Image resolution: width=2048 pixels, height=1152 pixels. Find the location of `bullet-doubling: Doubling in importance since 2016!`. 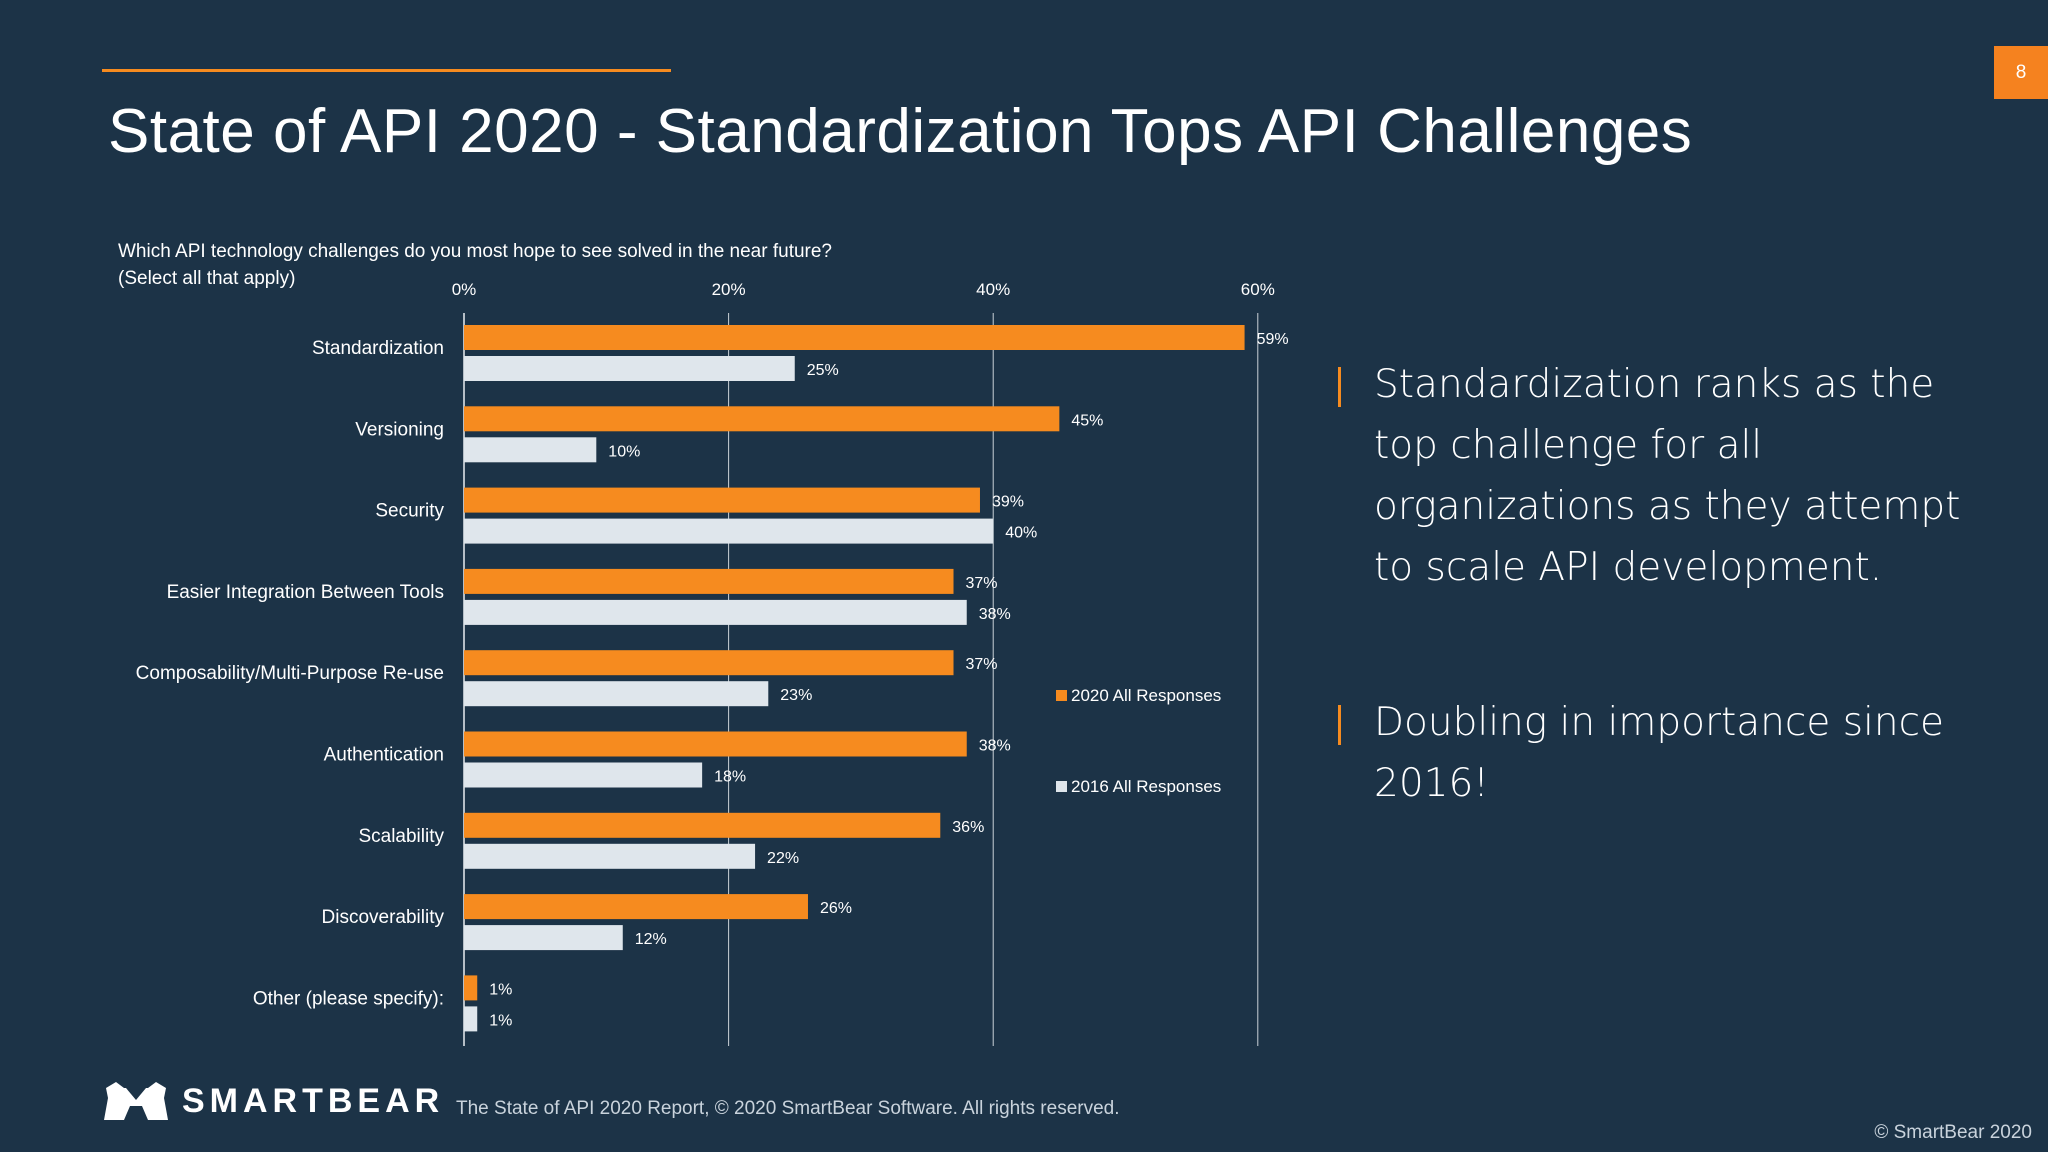

bullet-doubling: Doubling in importance since 2016! is located at coordinates (1658, 753).